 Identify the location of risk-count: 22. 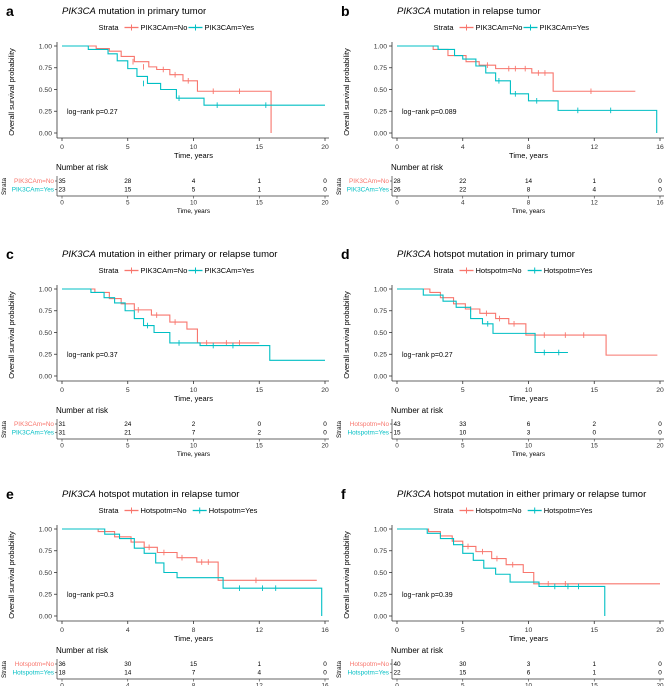
(463, 181).